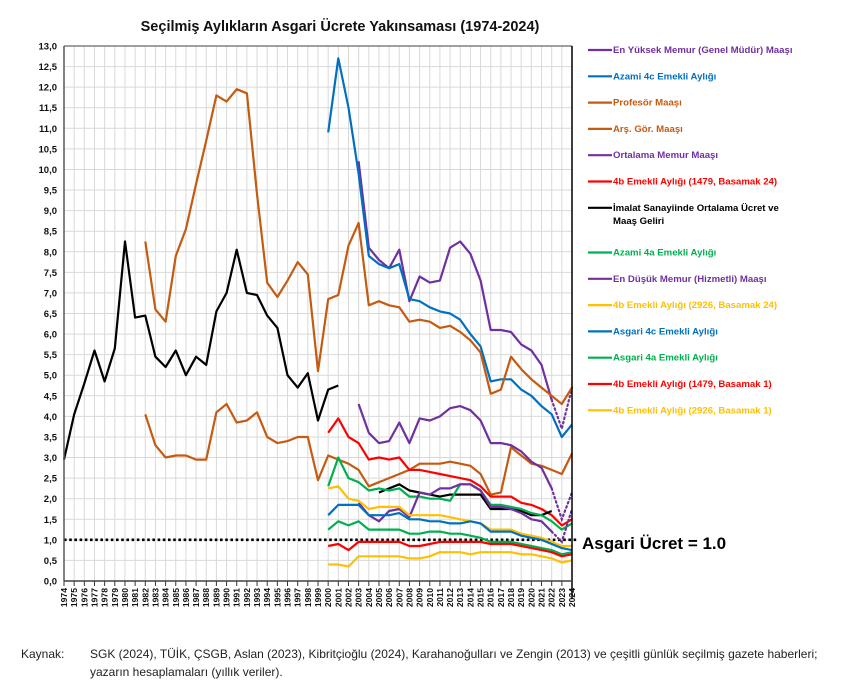  Describe the element at coordinates (665, 331) in the screenshot. I see `legend-label: Asgari 4c Emekli Aylığı` at that location.